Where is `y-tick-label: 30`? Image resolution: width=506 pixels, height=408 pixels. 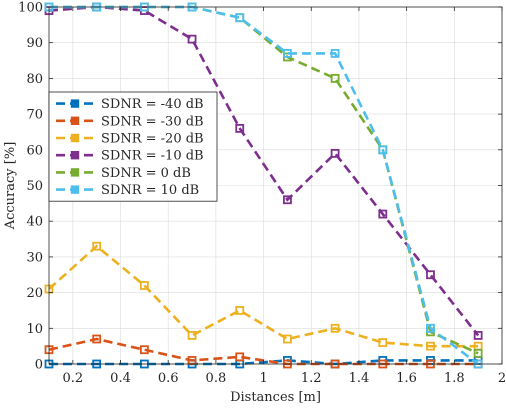
y-tick-label: 30 is located at coordinates (34, 257).